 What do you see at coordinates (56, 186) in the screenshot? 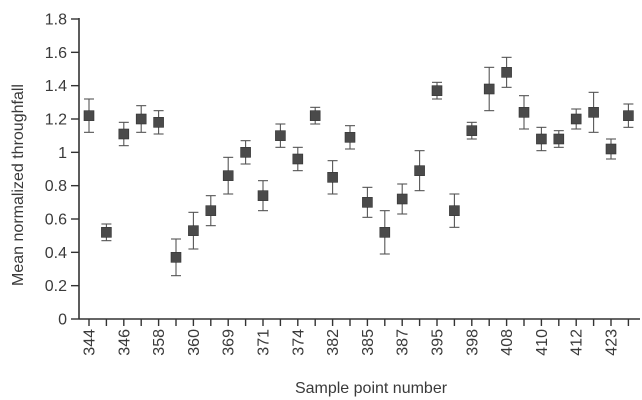
I see `y-tick-label: 0.8` at bounding box center [56, 186].